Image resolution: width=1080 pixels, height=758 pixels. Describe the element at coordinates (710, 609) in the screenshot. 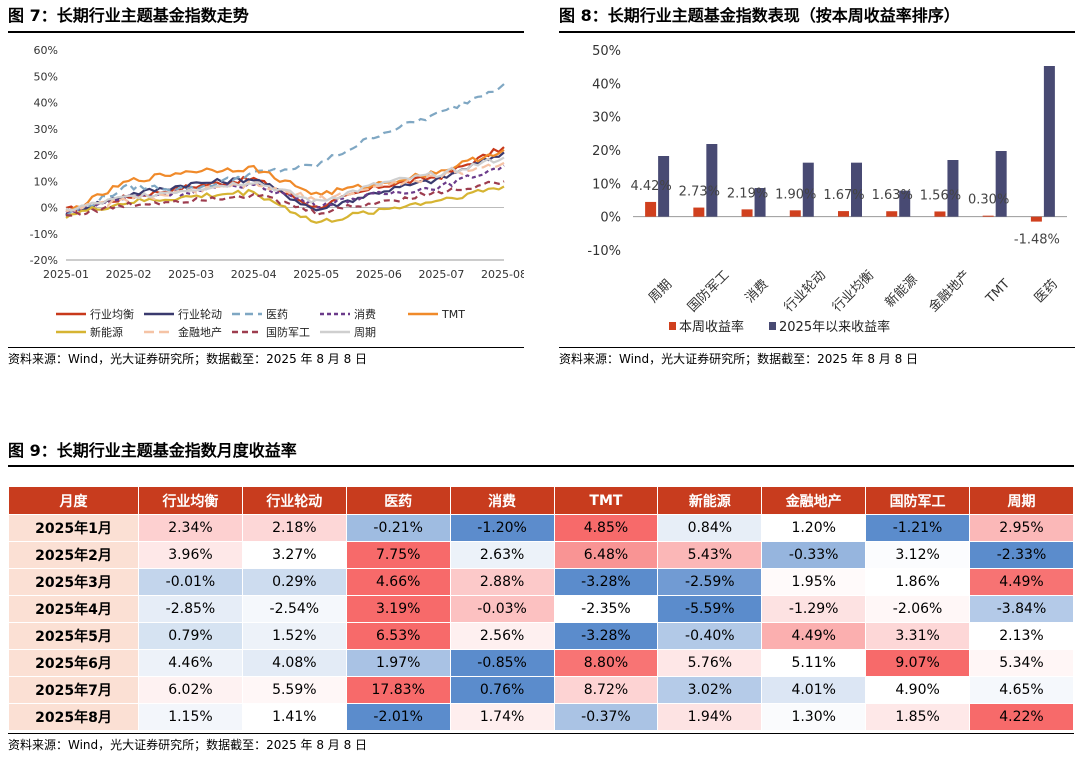

I see `return-cell: -5.59%` at that location.